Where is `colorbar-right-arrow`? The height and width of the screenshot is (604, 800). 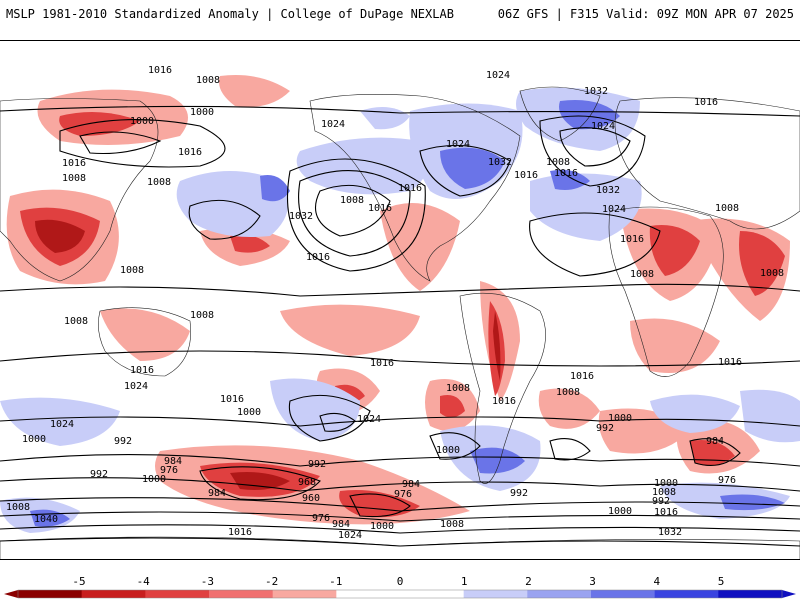 colorbar-right-arrow is located at coordinates (789, 594).